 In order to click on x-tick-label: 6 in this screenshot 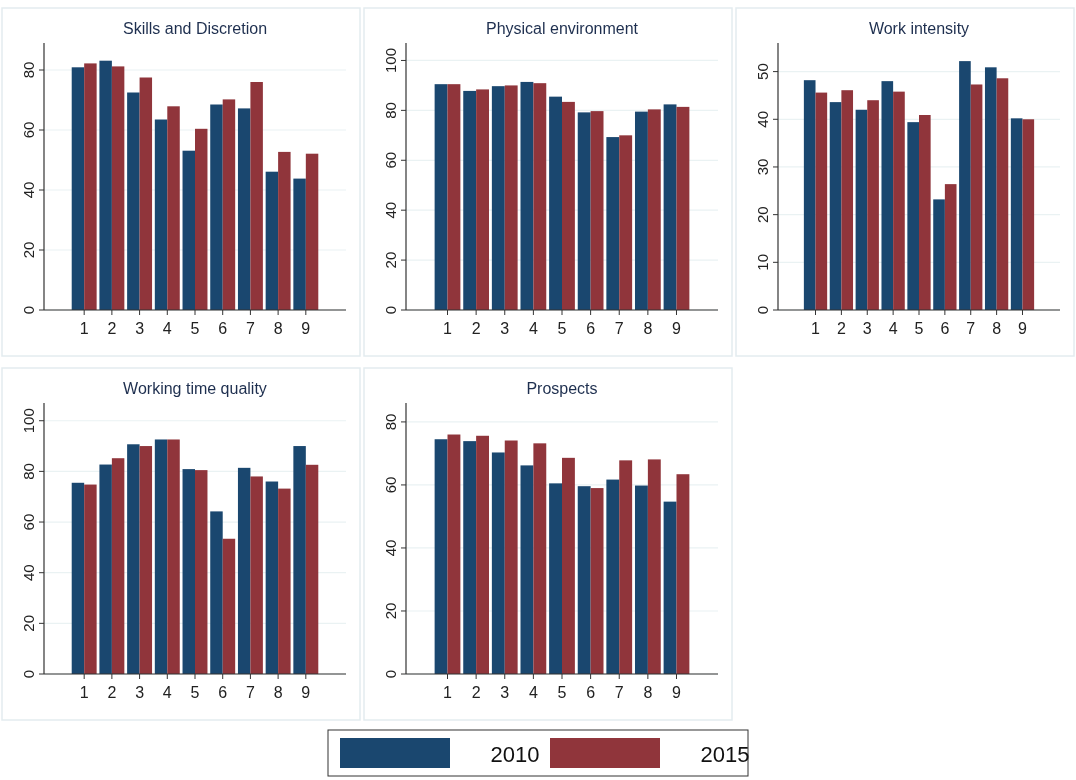, I will do `click(945, 328)`.